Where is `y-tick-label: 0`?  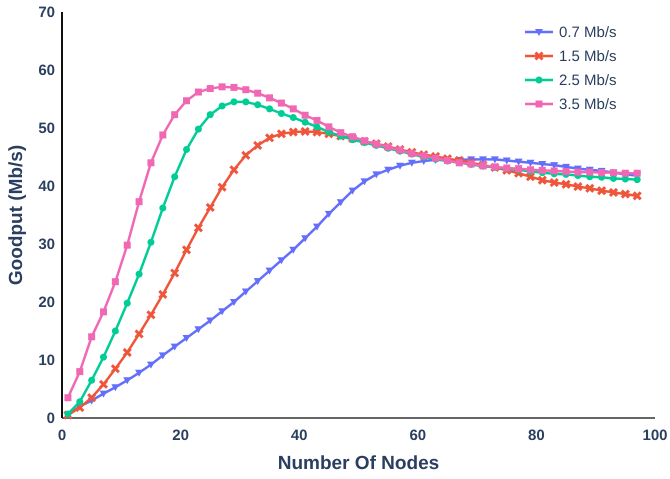 y-tick-label: 0 is located at coordinates (50, 418).